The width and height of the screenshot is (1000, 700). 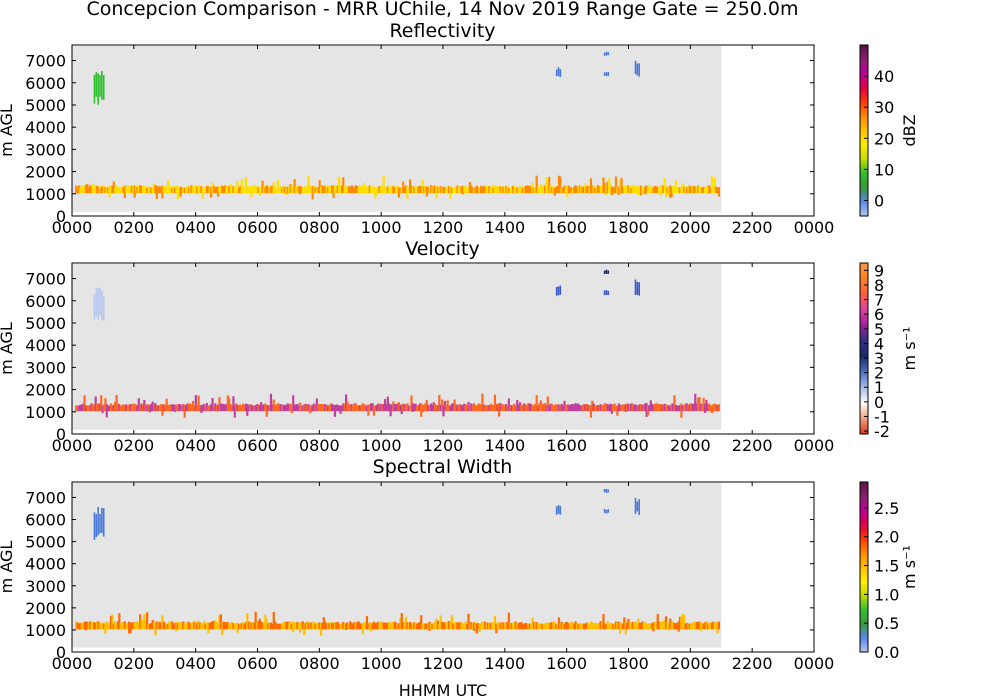 I want to click on y-tick-label: 4000, so click(x=45, y=127).